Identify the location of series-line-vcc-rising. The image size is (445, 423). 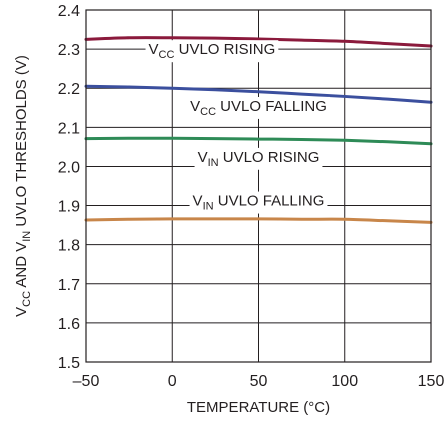
(258, 42).